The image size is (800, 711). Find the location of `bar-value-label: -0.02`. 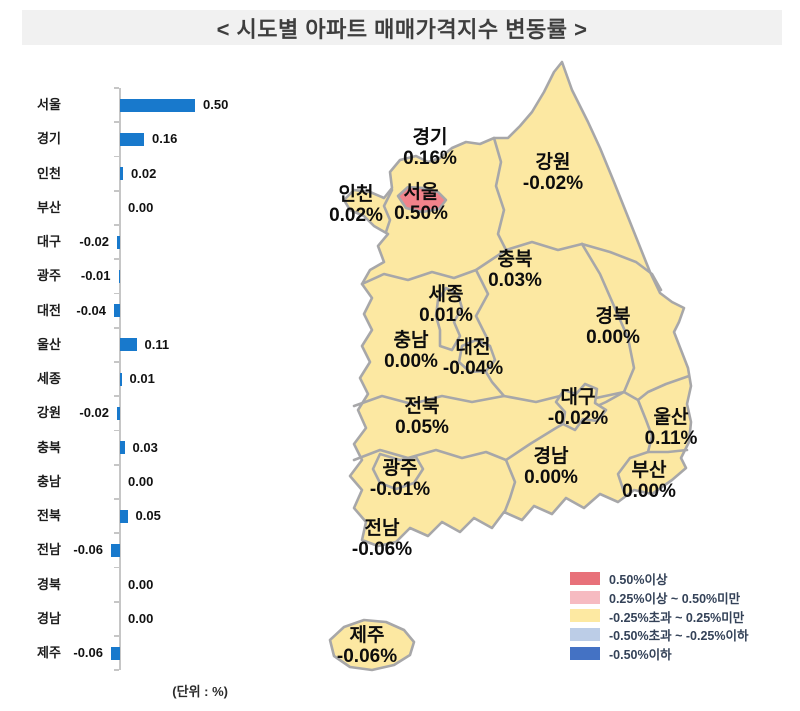

bar-value-label: -0.02 is located at coordinates (94, 241).